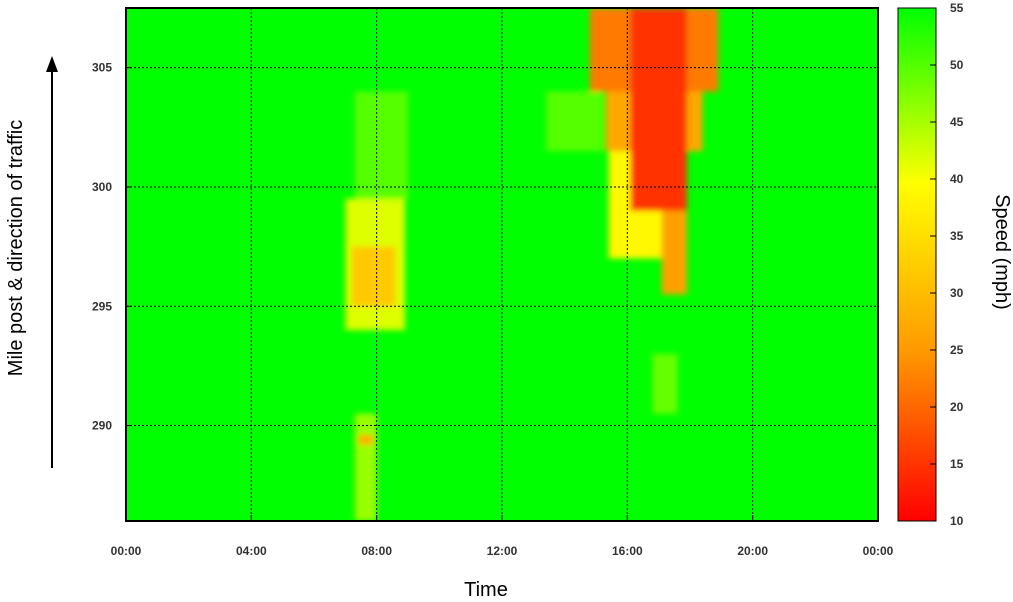 The height and width of the screenshot is (602, 1013). I want to click on colorbar-tick-label: 25, so click(957, 350).